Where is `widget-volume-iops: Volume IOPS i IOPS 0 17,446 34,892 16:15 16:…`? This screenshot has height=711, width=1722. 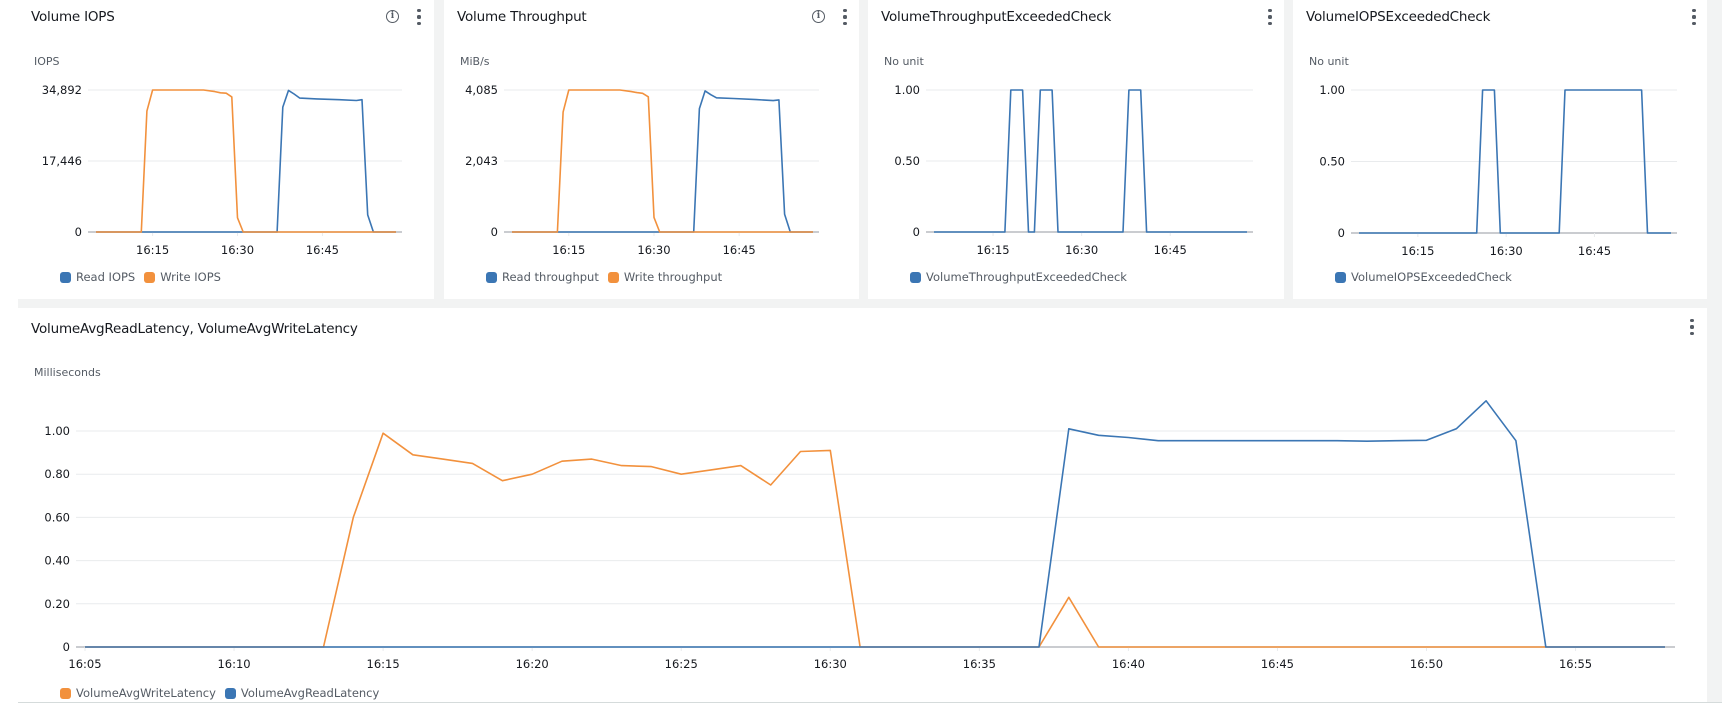
widget-volume-iops: Volume IOPS i IOPS 0 17,446 34,892 16:15 16:… is located at coordinates (226, 149).